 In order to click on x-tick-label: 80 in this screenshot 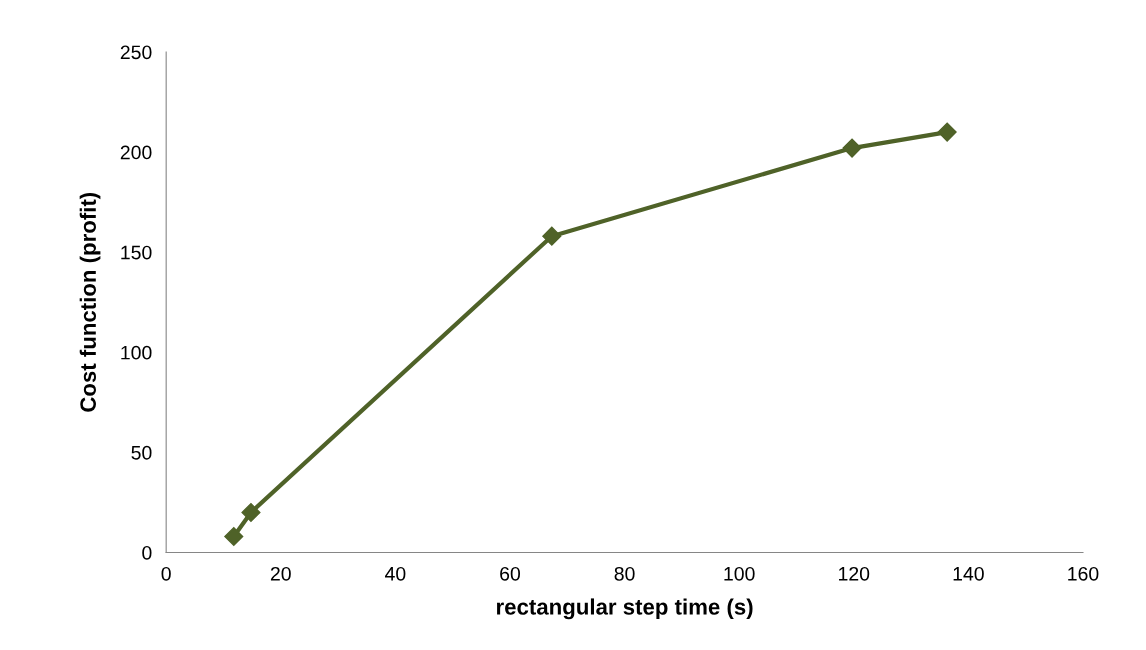, I will do `click(624, 573)`.